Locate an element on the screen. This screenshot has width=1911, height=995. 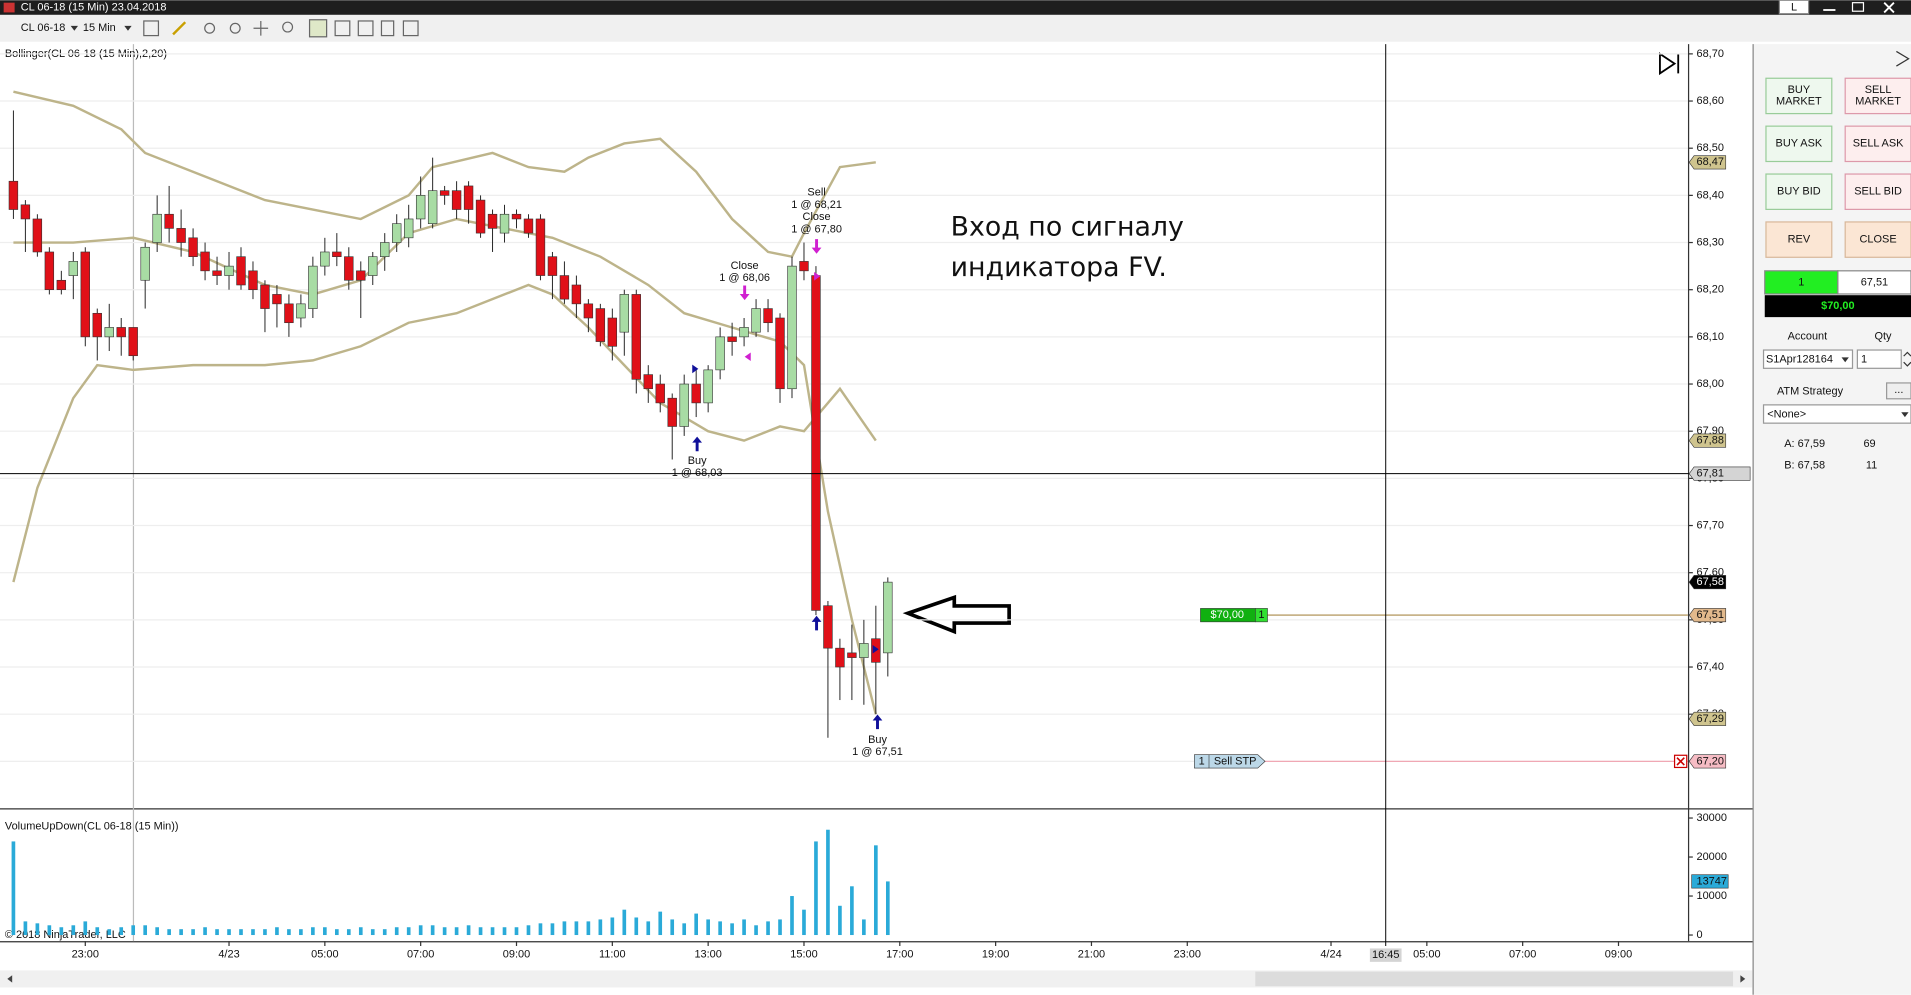
order-button-label: REV is located at coordinates (1799, 240).